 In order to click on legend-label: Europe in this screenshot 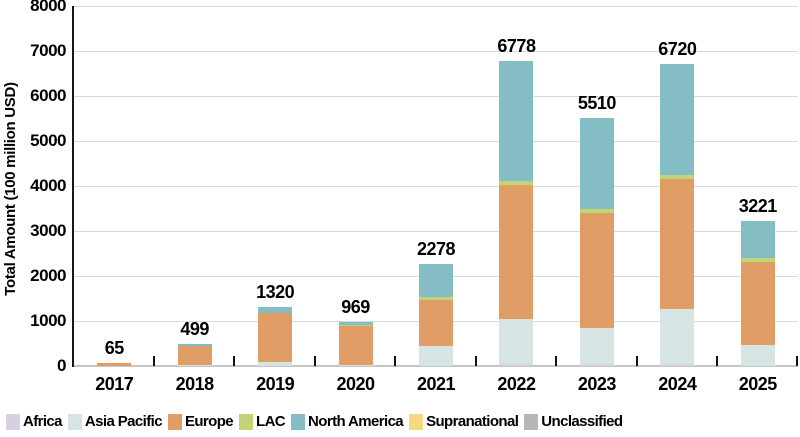, I will do `click(209, 421)`.